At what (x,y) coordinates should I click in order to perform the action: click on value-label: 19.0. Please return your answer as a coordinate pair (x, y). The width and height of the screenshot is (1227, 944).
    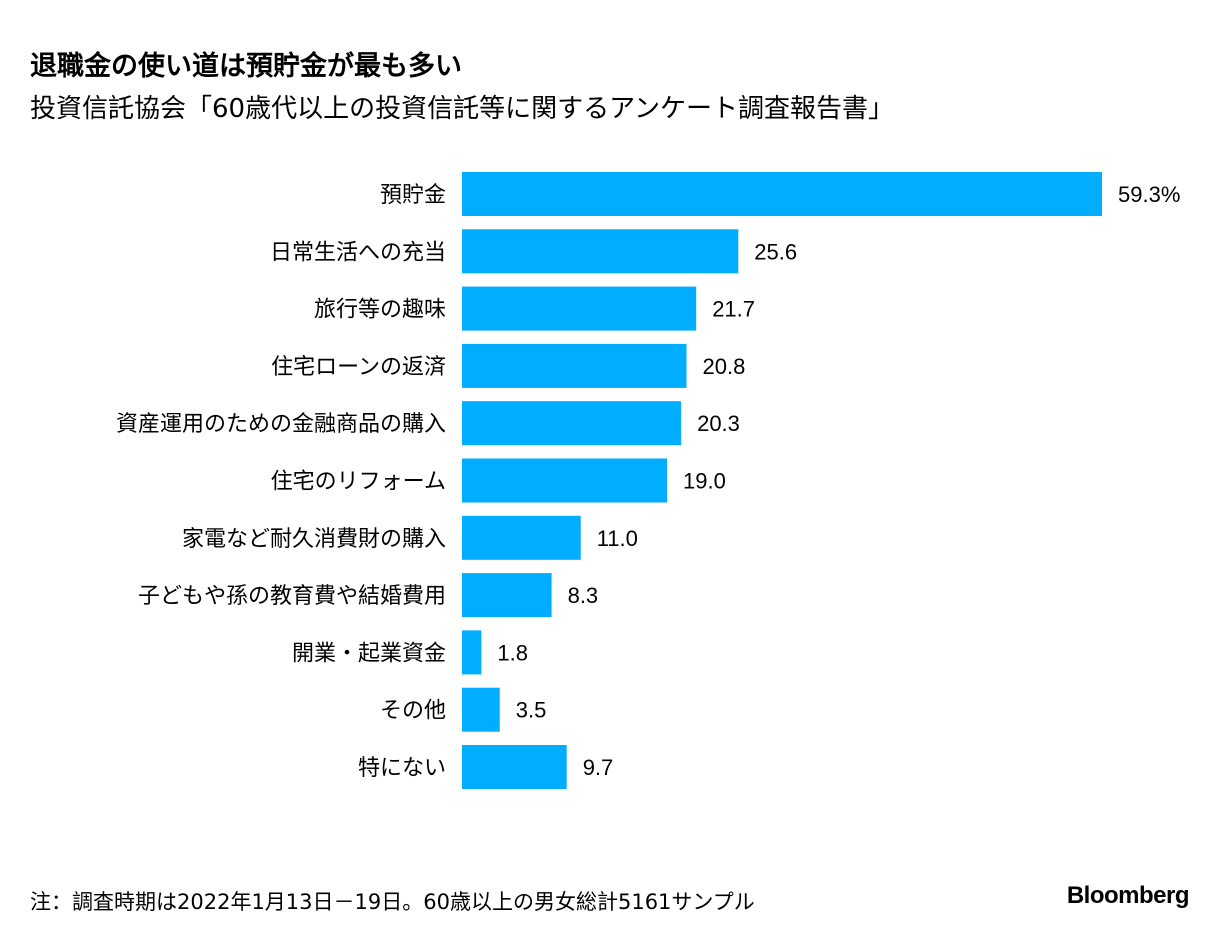
    Looking at the image, I should click on (704, 481).